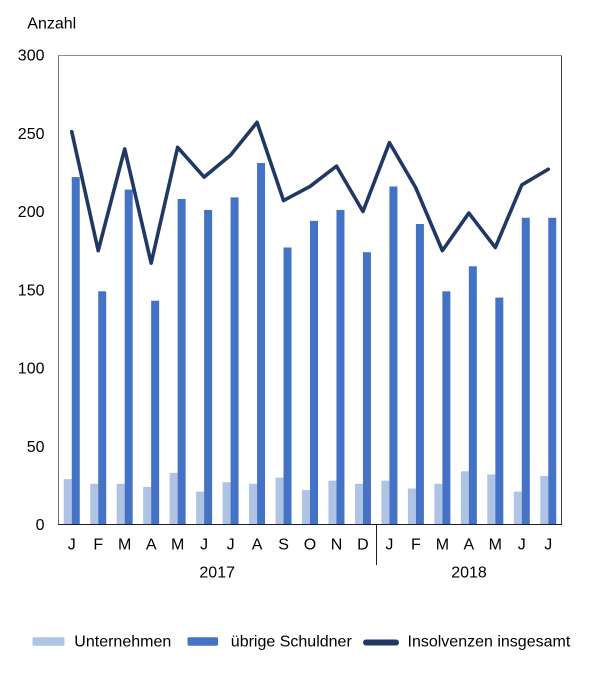  What do you see at coordinates (310, 545) in the screenshot?
I see `svg-text: O` at bounding box center [310, 545].